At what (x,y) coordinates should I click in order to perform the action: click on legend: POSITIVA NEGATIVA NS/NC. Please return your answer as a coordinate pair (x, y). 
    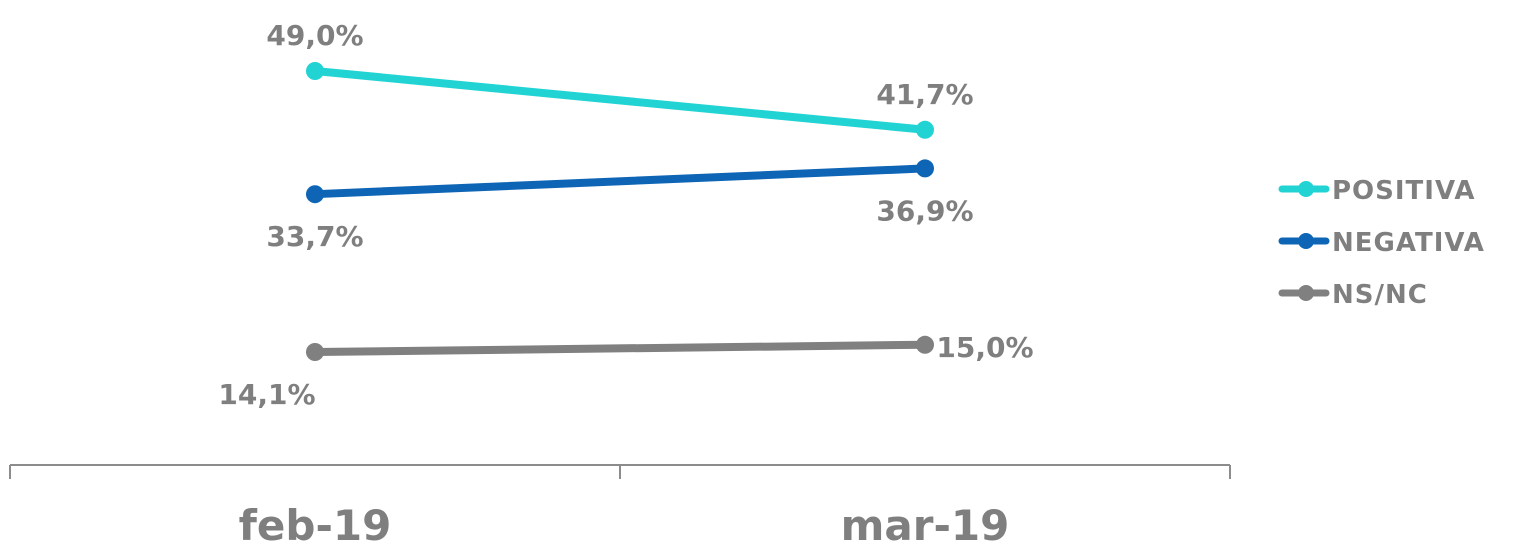
    Looking at the image, I should click on (1381, 243).